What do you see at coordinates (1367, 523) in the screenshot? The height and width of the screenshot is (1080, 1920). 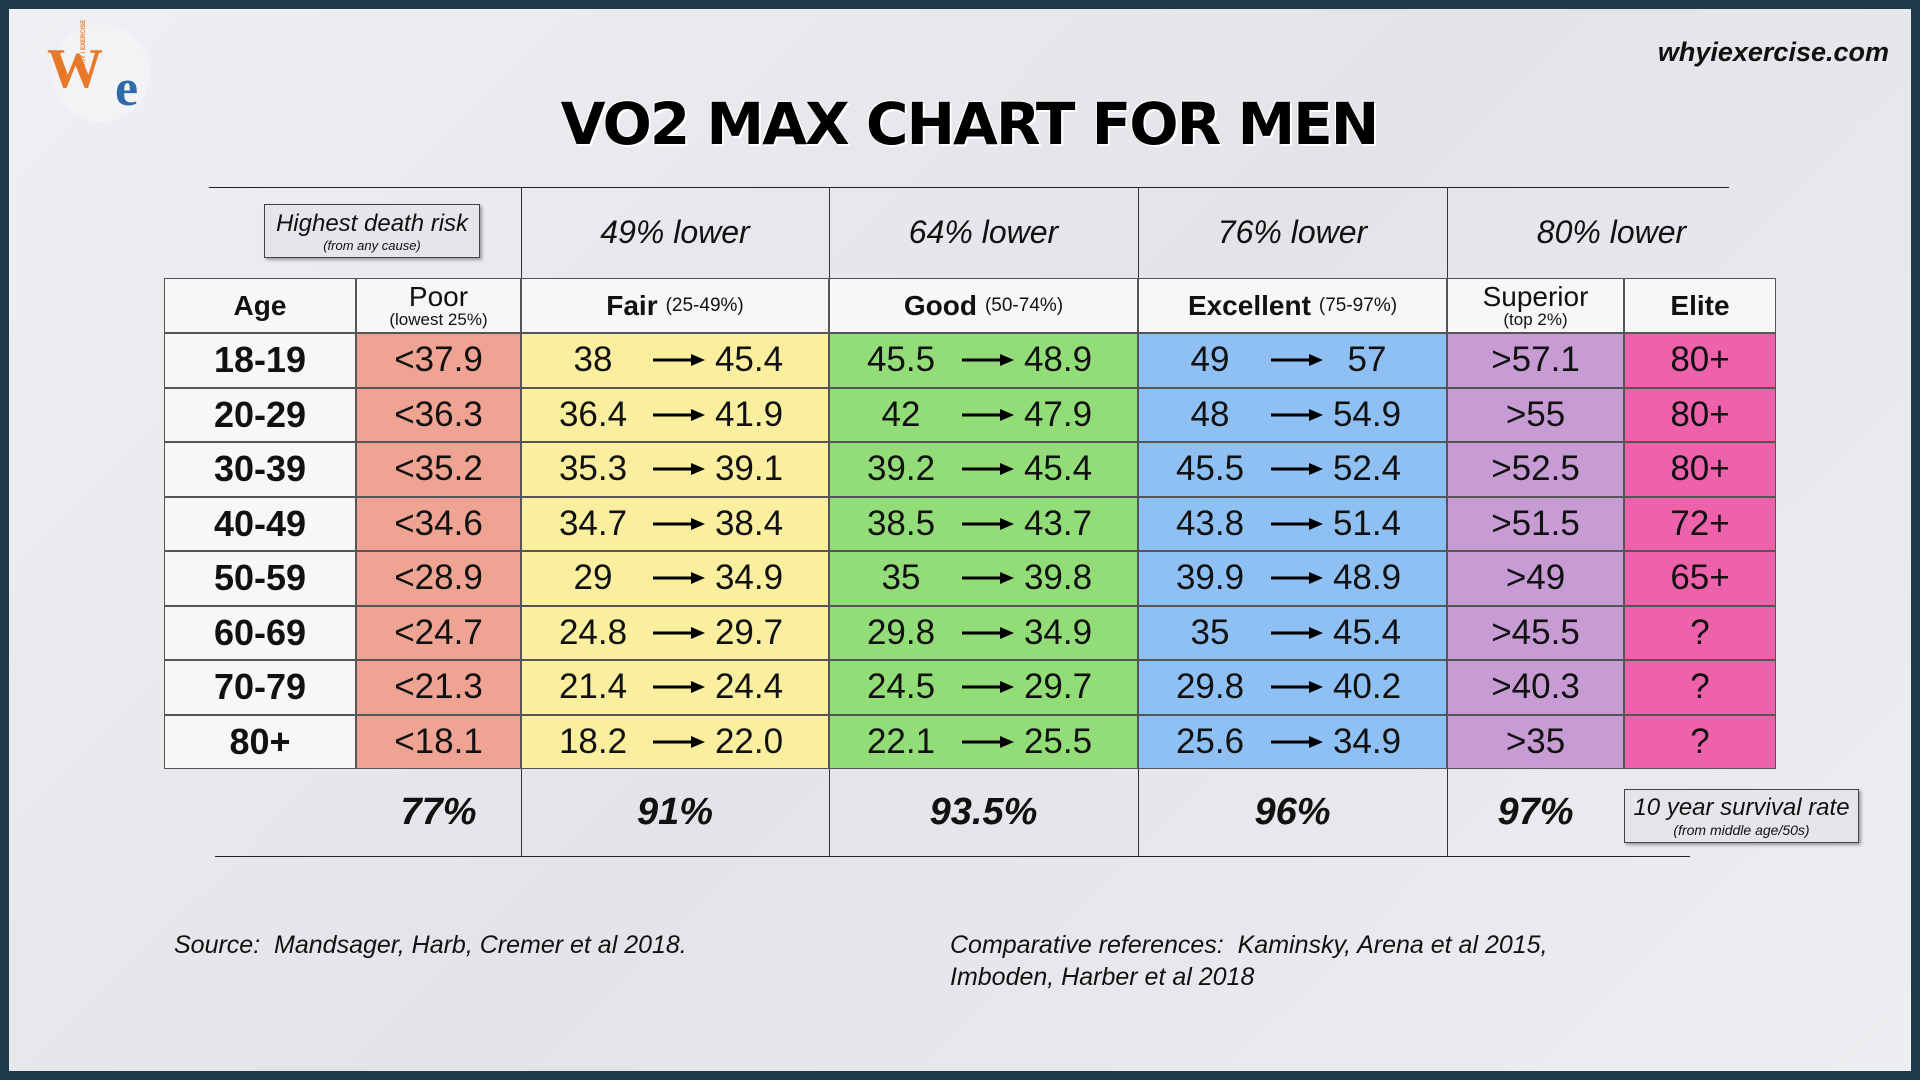 I see `range-to: 51.4` at bounding box center [1367, 523].